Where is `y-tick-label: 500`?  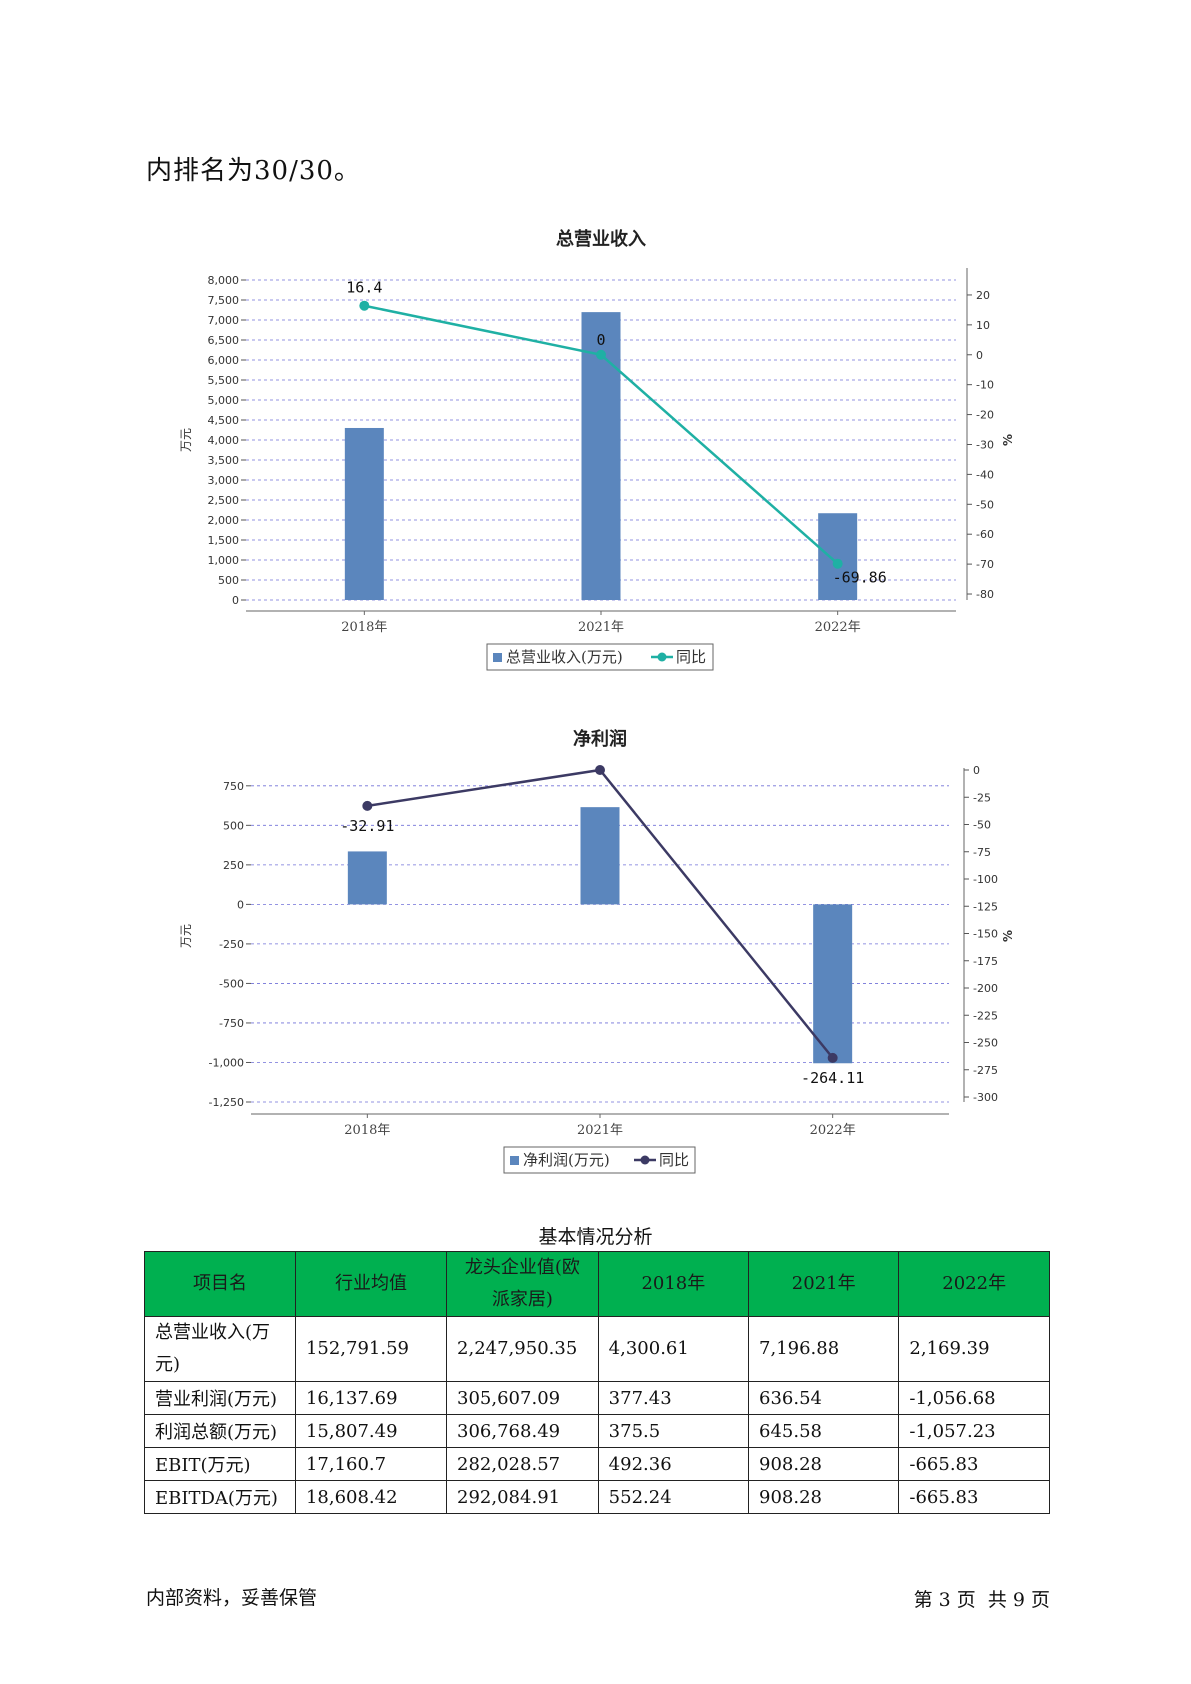 y-tick-label: 500 is located at coordinates (228, 580).